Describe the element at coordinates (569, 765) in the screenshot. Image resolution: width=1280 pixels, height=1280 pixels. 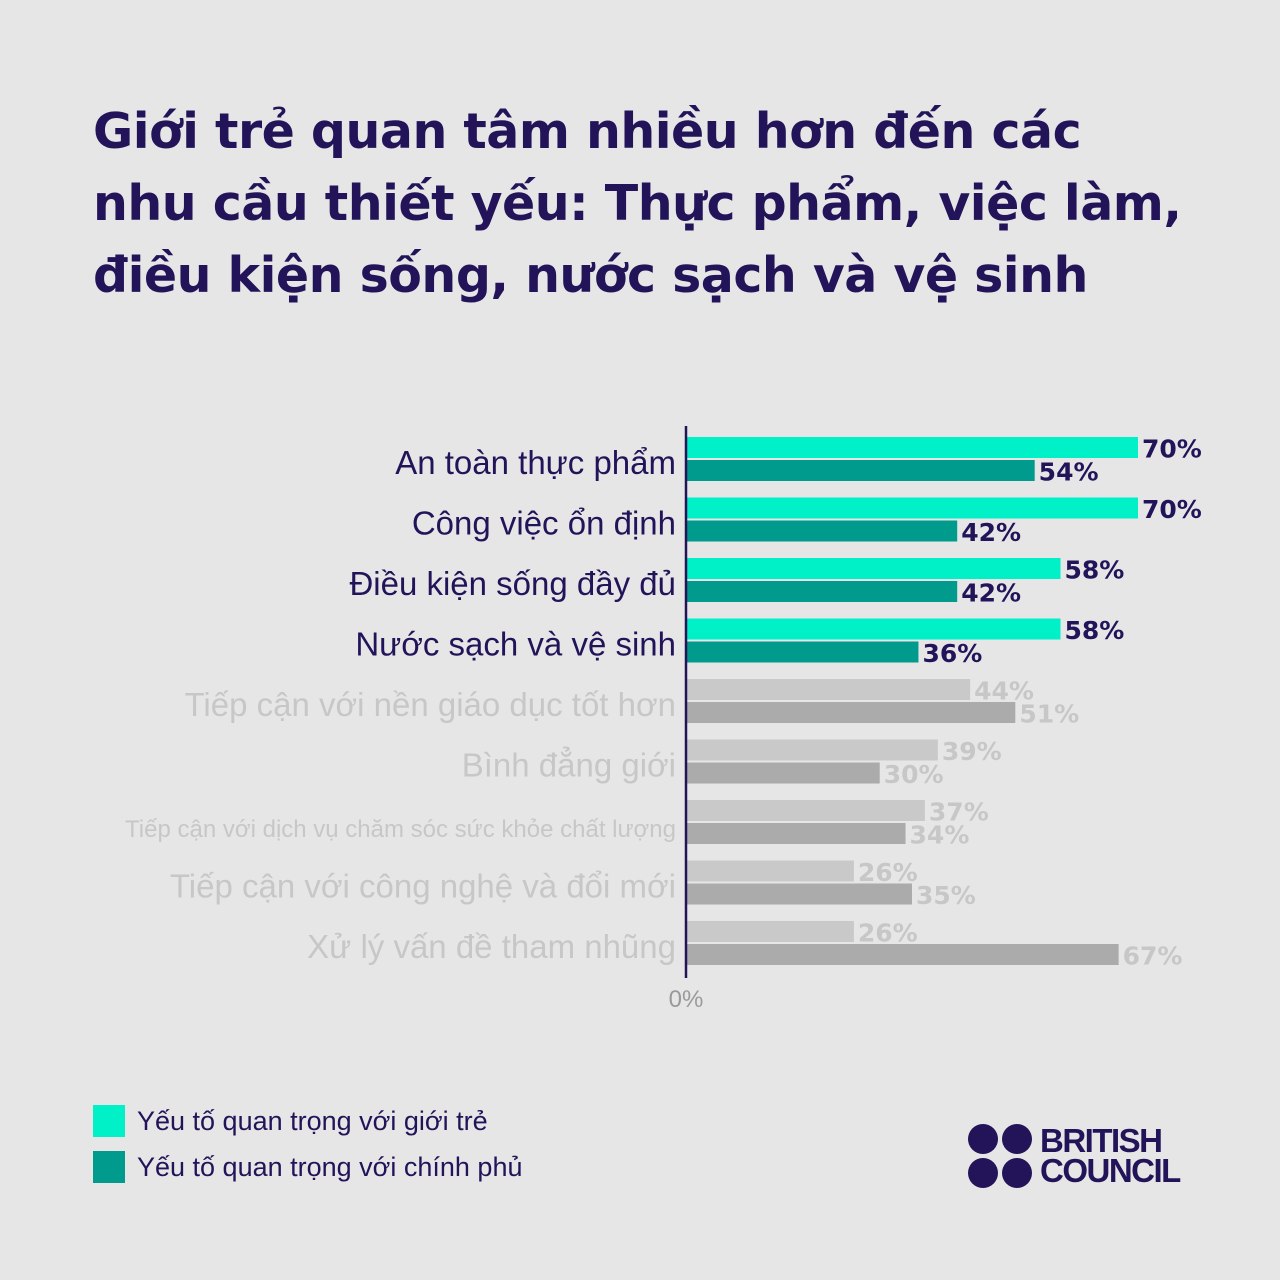
I see `category-label: Bình đẳng giới` at that location.